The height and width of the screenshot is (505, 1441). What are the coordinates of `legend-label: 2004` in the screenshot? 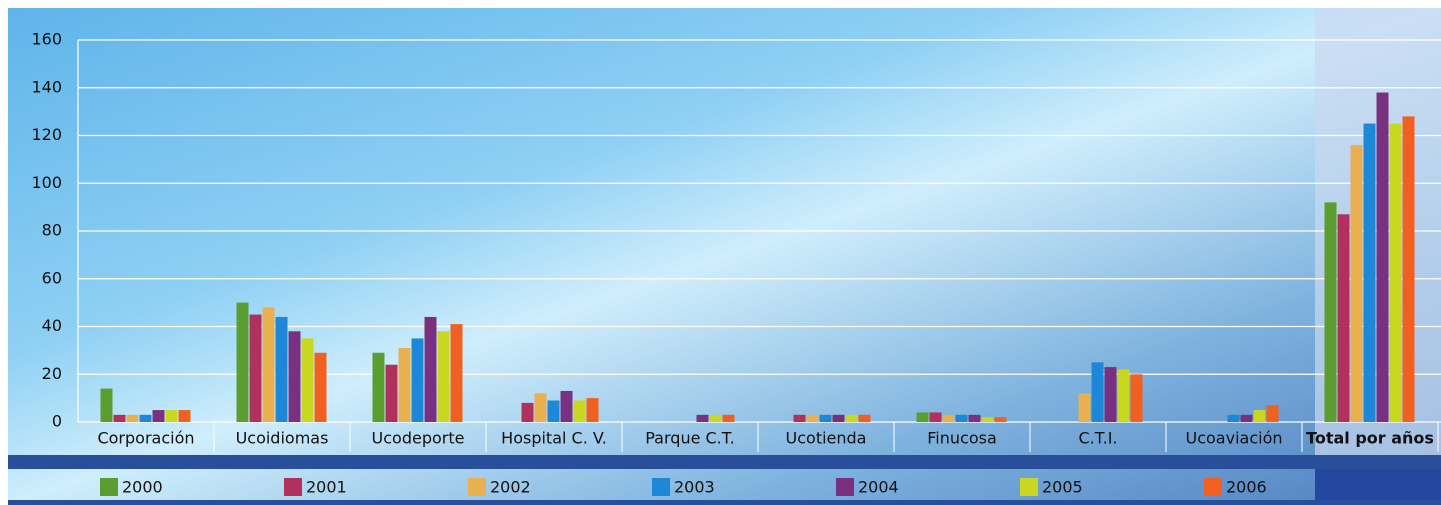 It's located at (878, 487).